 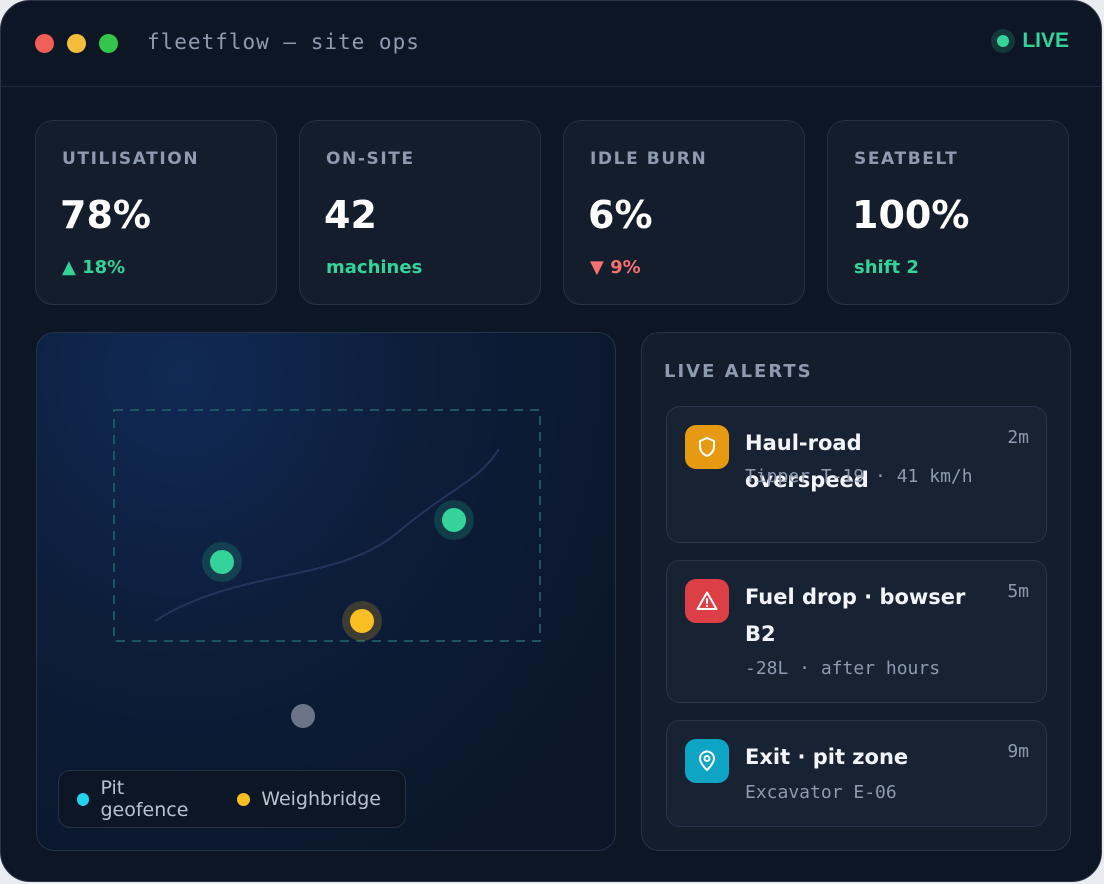 What do you see at coordinates (707, 601) in the screenshot?
I see `warning-icon` at bounding box center [707, 601].